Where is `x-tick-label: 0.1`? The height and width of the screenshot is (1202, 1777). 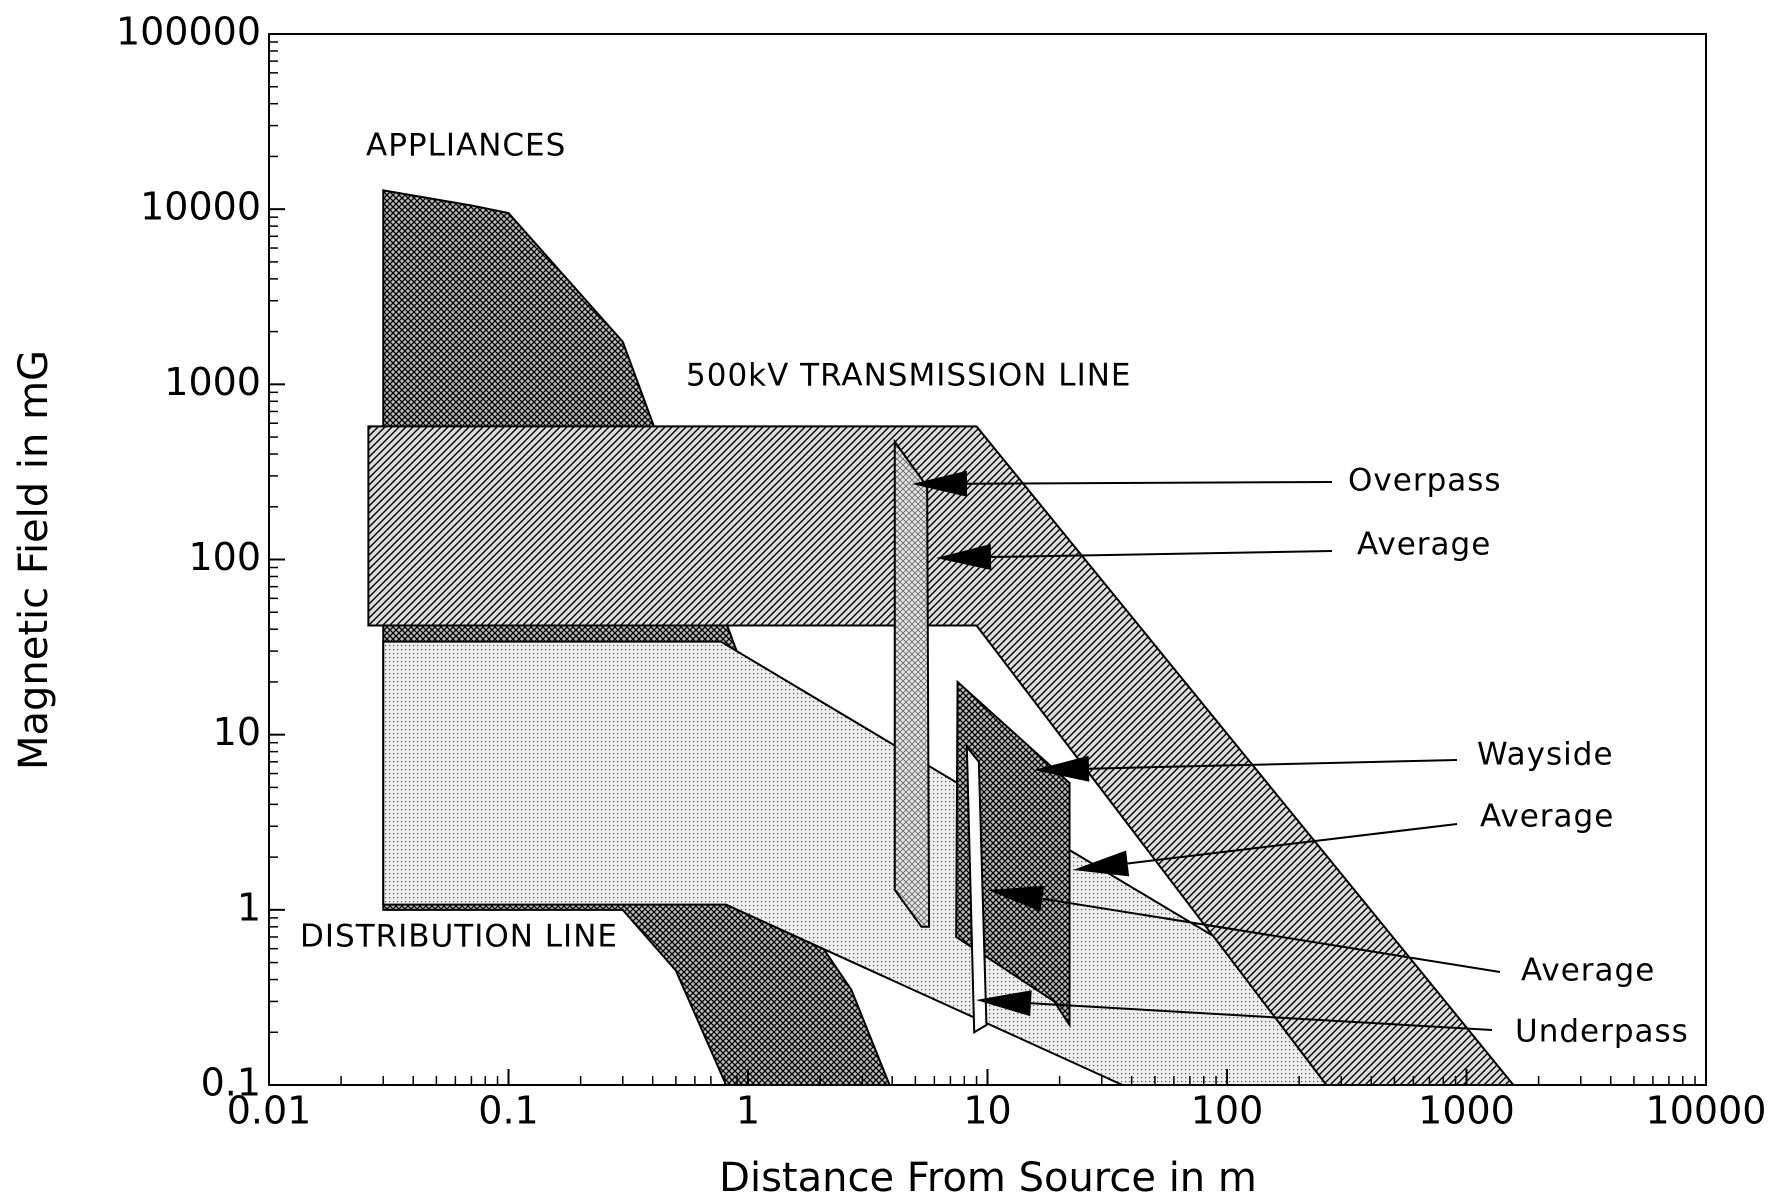
x-tick-label: 0.1 is located at coordinates (508, 1111).